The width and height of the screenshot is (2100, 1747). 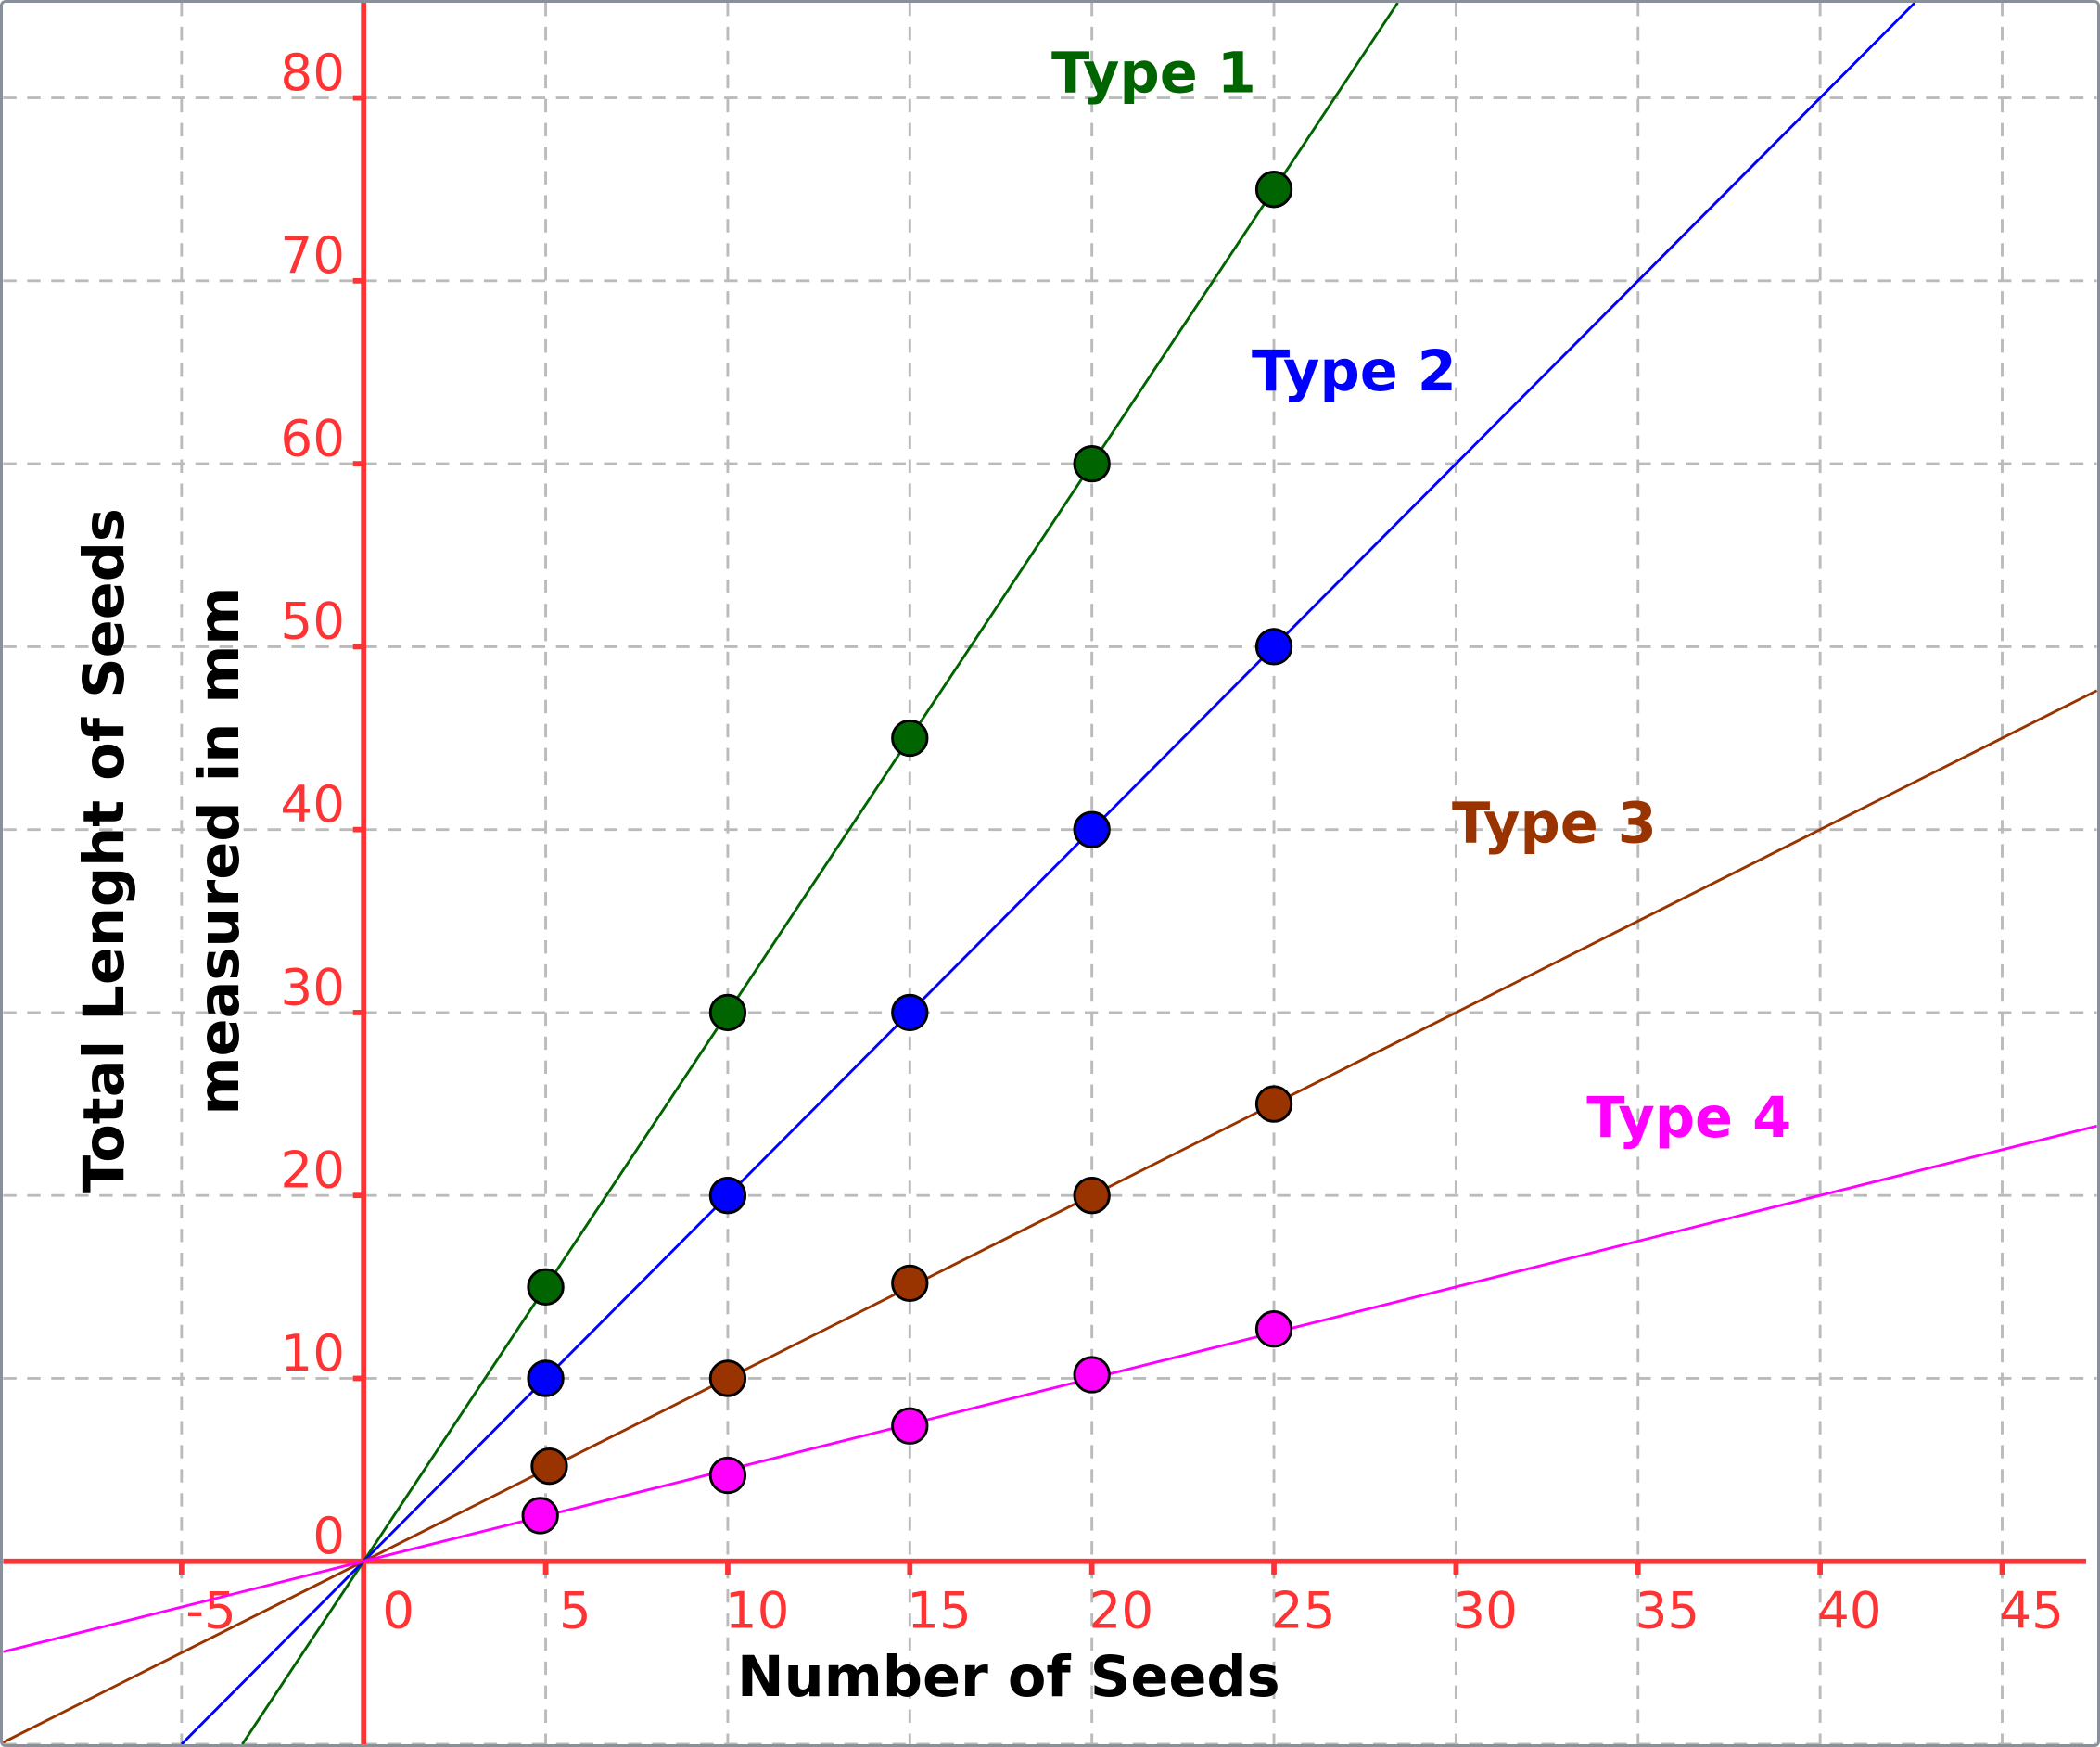 I want to click on y-tick-label: 20, so click(x=312, y=1170).